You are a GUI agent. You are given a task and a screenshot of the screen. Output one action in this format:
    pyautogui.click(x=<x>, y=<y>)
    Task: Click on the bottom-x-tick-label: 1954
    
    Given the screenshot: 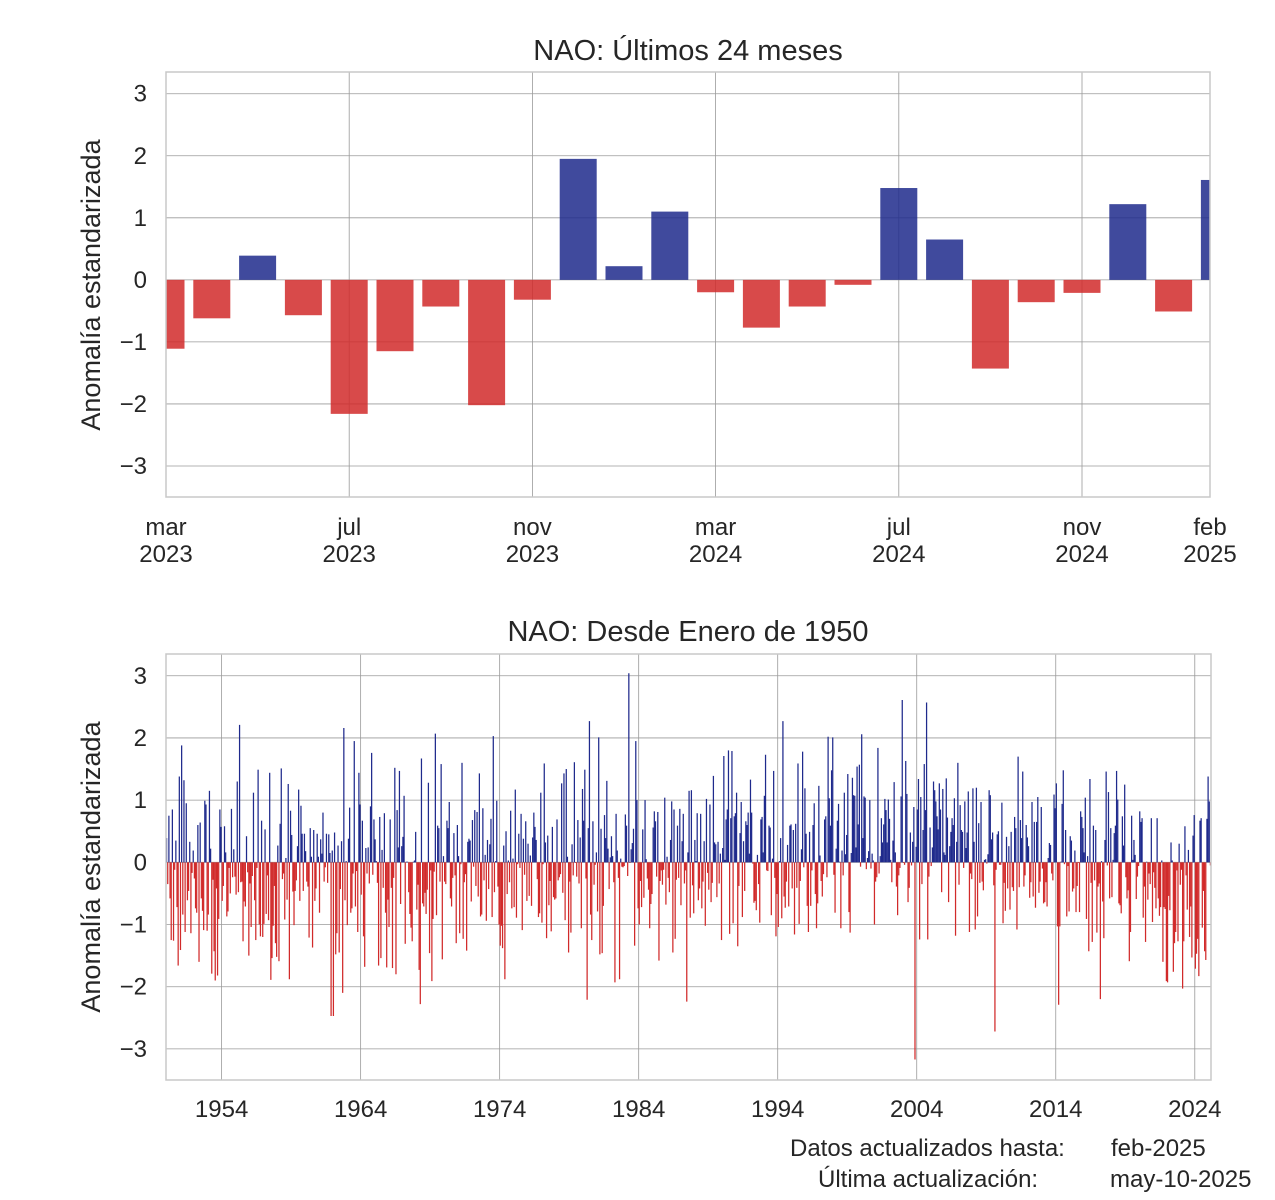 What is the action you would take?
    pyautogui.click(x=221, y=1109)
    